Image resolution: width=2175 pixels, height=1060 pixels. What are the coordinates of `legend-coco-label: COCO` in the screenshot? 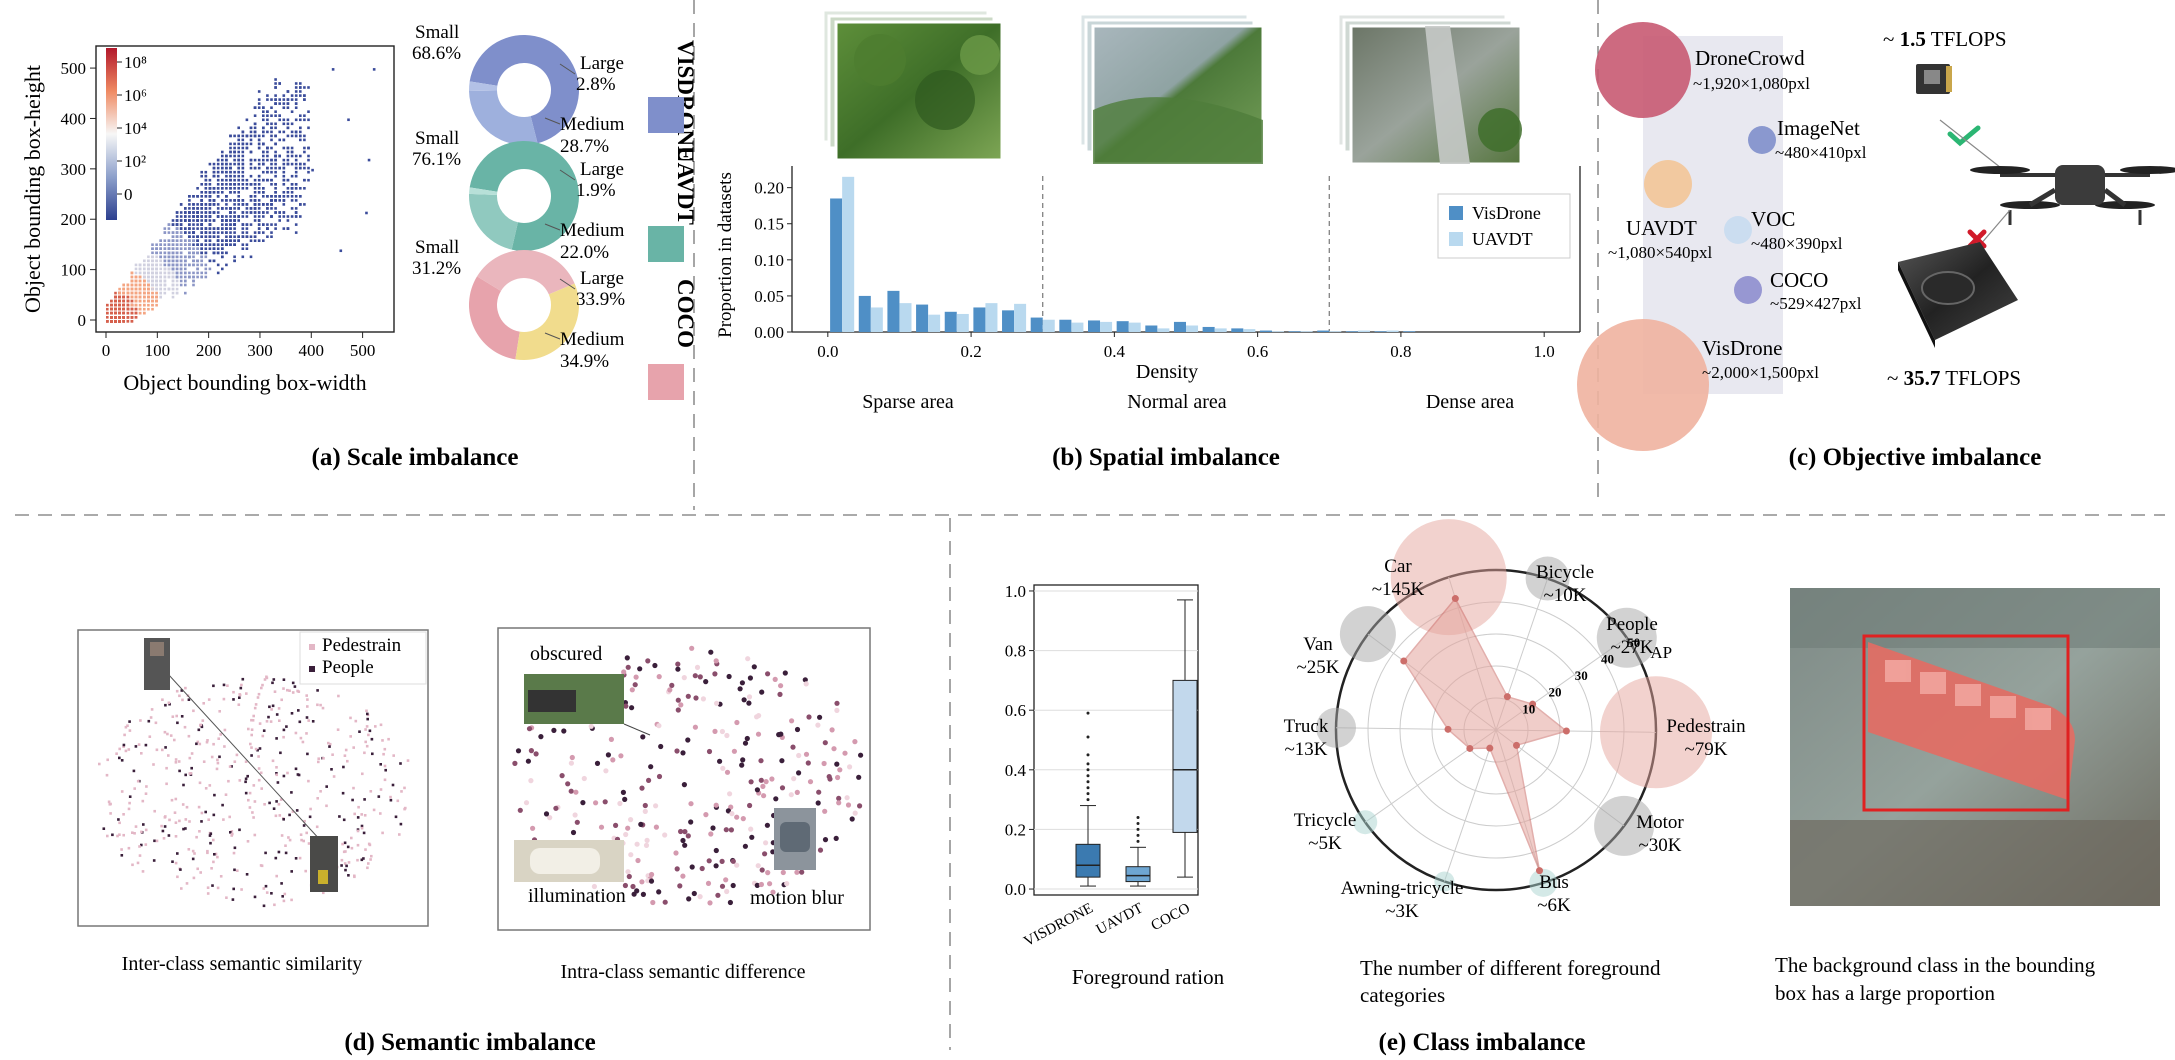 It's located at (685, 313).